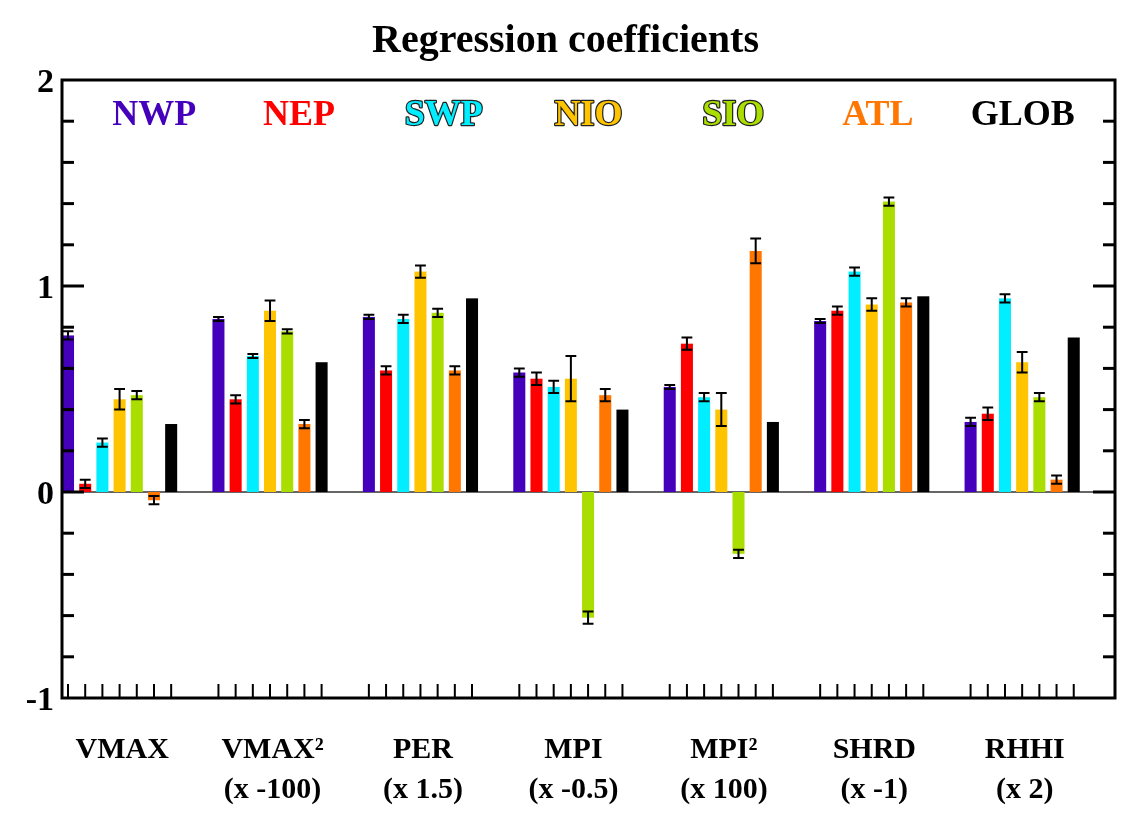 This screenshot has height=823, width=1131. I want to click on y-tick-label: 1, so click(45, 286).